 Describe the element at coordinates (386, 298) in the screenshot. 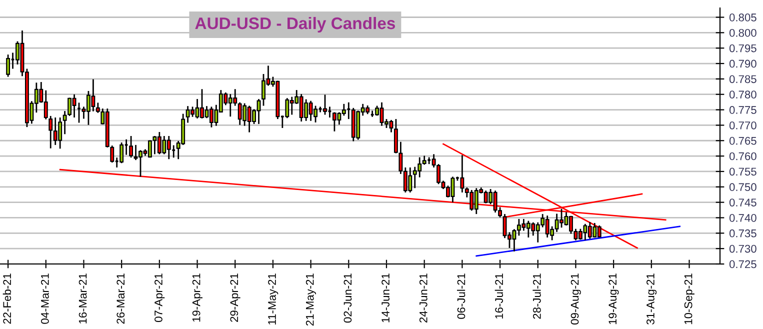

I see `x-tick-label: 14-Jun-21` at that location.